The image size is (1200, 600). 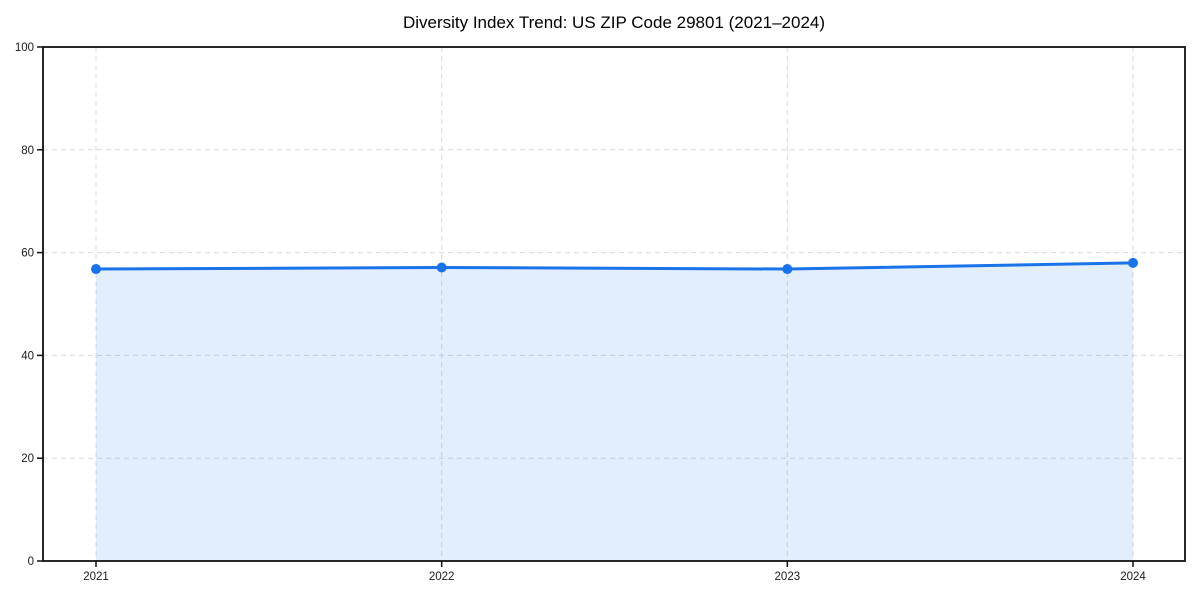 What do you see at coordinates (442, 577) in the screenshot?
I see `x-axis-tick-label: 2022` at bounding box center [442, 577].